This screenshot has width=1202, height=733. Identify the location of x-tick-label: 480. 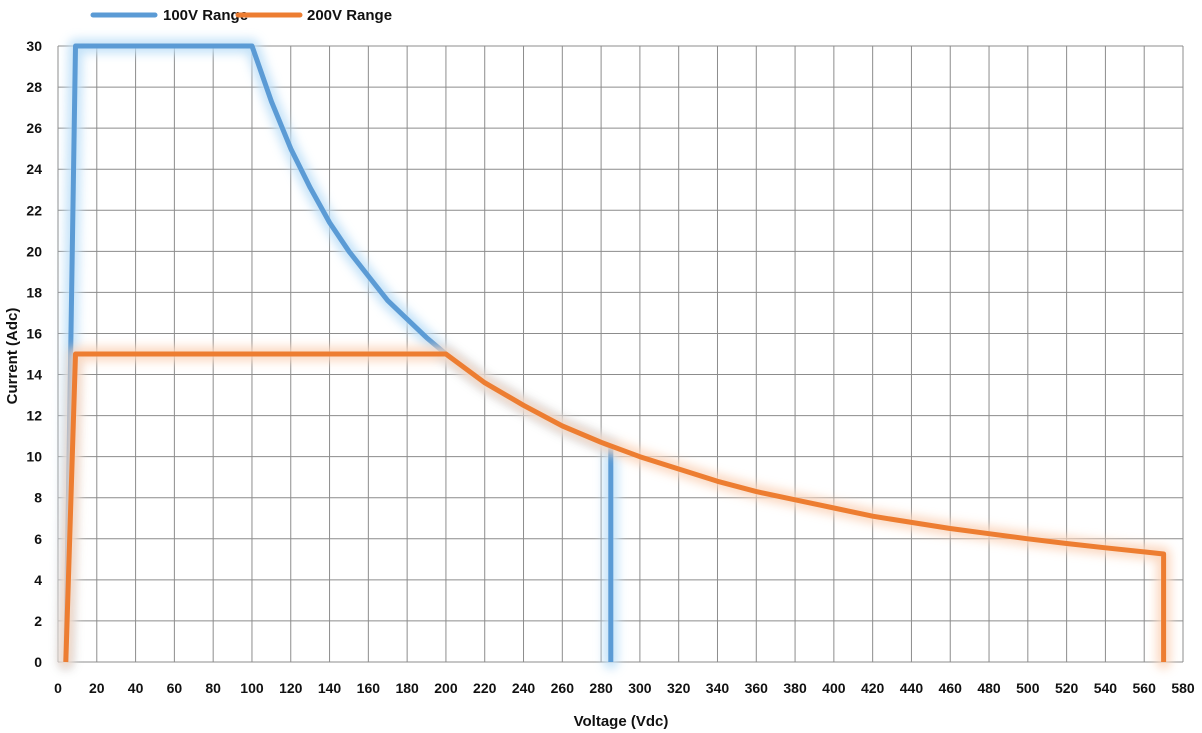
(989, 688).